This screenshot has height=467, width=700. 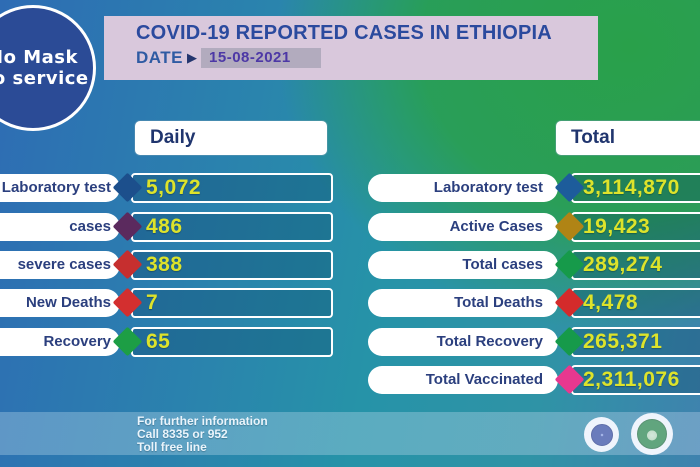 I want to click on date-line: DATE ▶ 15-08-2021, so click(x=367, y=58).